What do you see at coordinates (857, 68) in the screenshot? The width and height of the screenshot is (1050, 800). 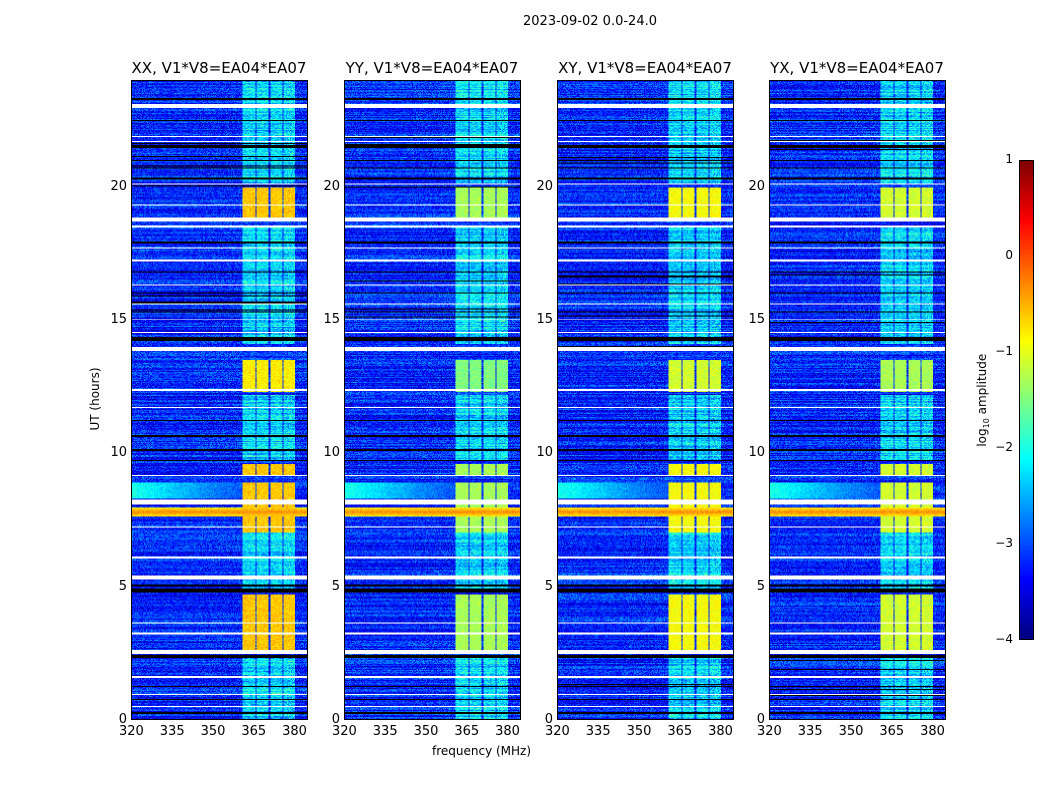 I see `panel-title: YX, V1*V8=EA04*EA07` at bounding box center [857, 68].